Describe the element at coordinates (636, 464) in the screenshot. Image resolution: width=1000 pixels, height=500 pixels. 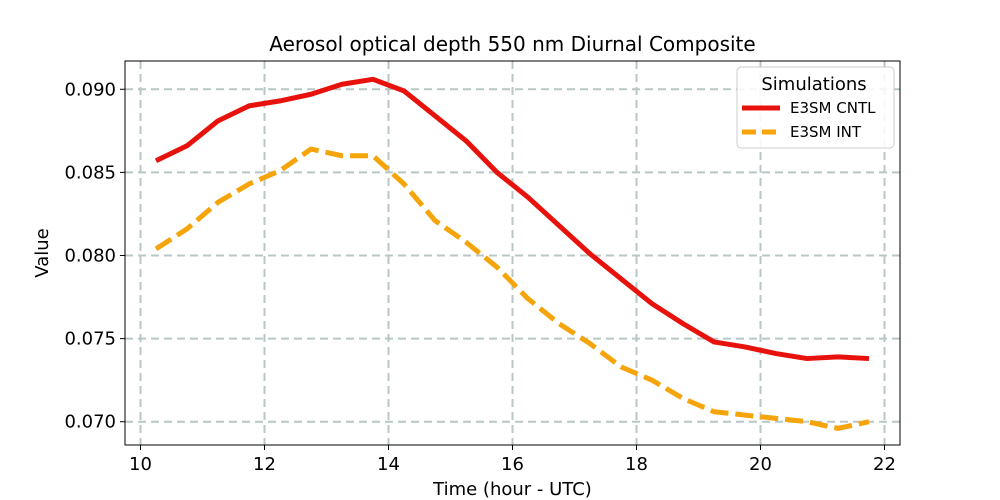
I see `x-tick-label: 18` at that location.